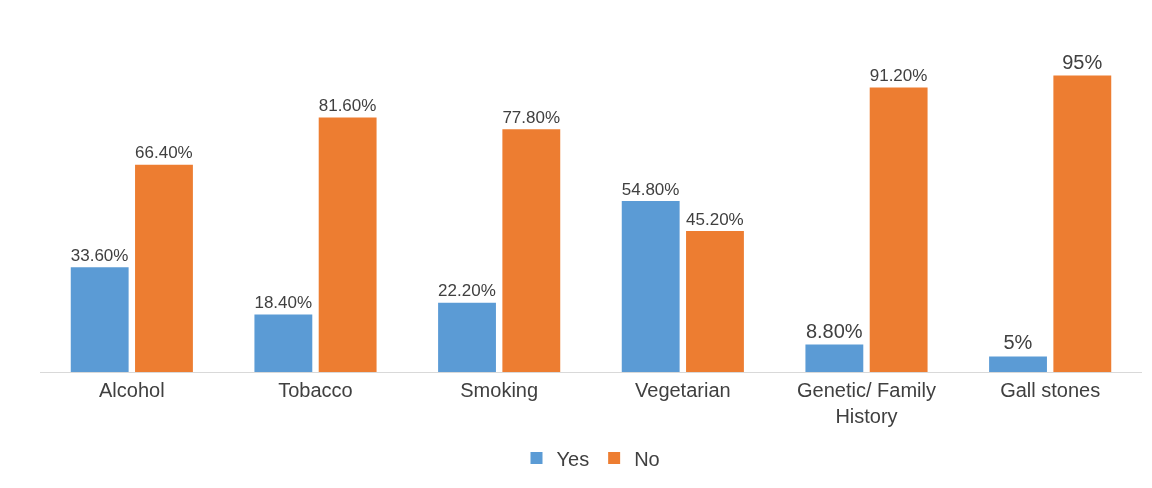 The image size is (1152, 488). Describe the element at coordinates (347, 105) in the screenshot. I see `data-label: 81.60%` at that location.